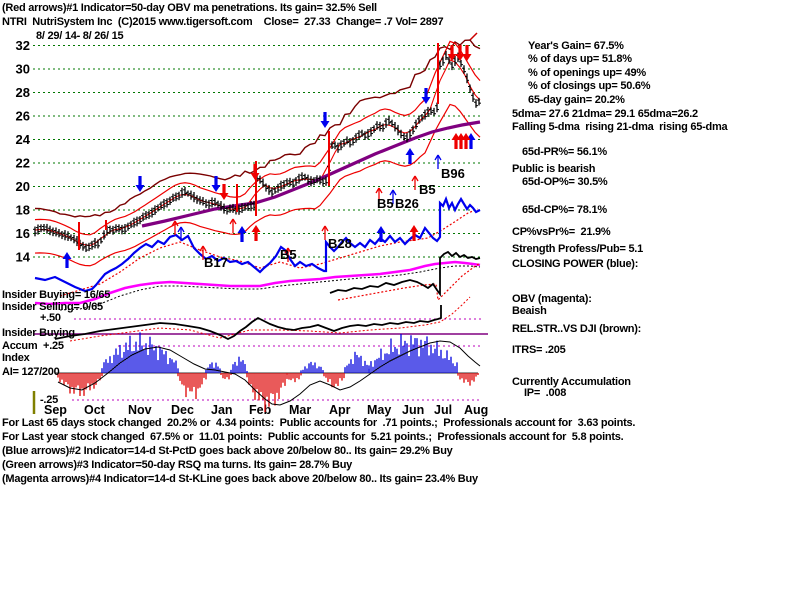  I want to click on y-axis-label: 14, so click(23, 257).